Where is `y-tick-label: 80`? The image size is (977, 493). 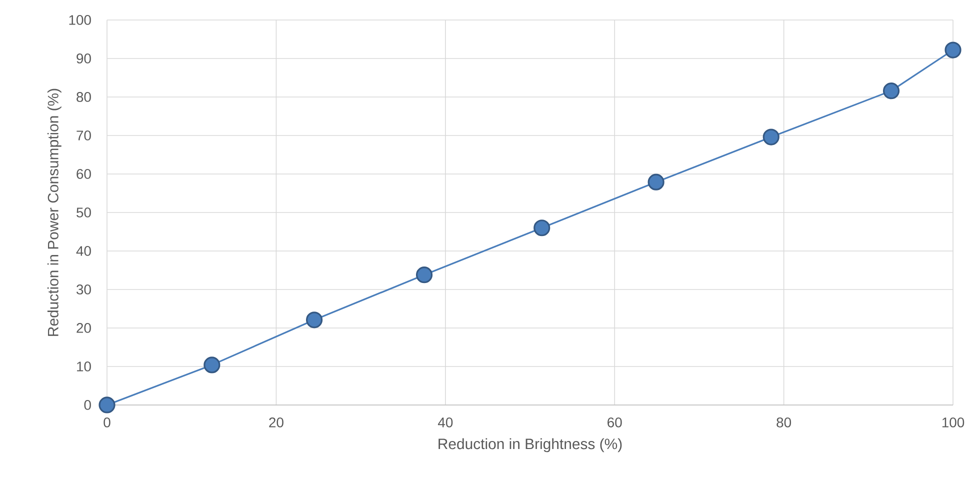
y-tick-label: 80 is located at coordinates (83, 97).